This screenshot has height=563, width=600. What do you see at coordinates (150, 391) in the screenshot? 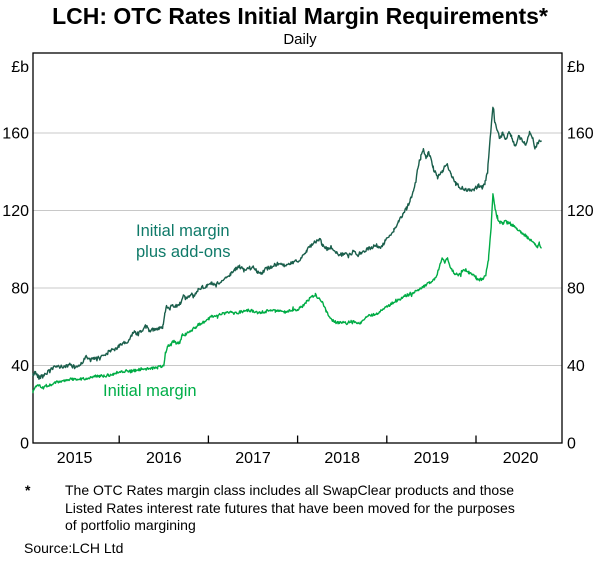
I see `series-label-initial-margin: Initial margin` at bounding box center [150, 391].